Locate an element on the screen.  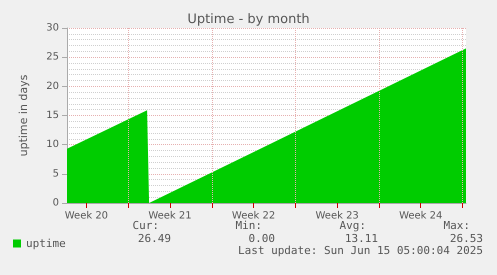
text: Min: is located at coordinates (249, 225).